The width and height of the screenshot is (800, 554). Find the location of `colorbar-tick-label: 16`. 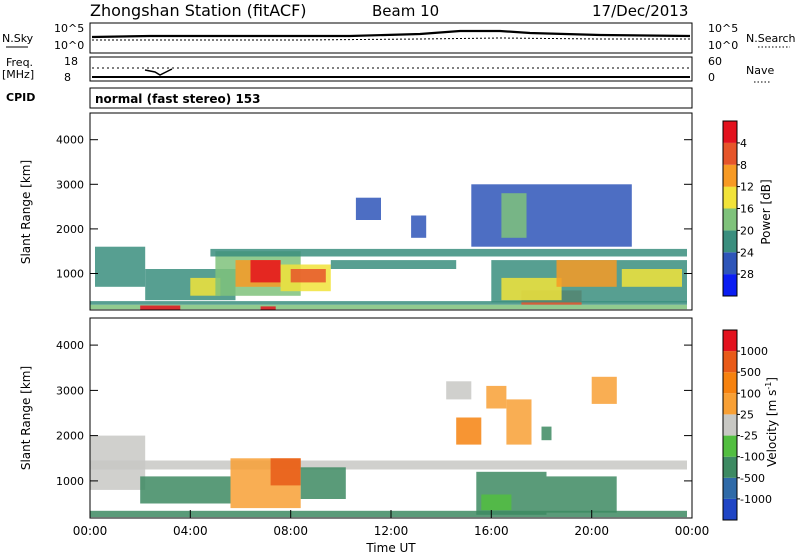

colorbar-tick-label: 16 is located at coordinates (747, 209).